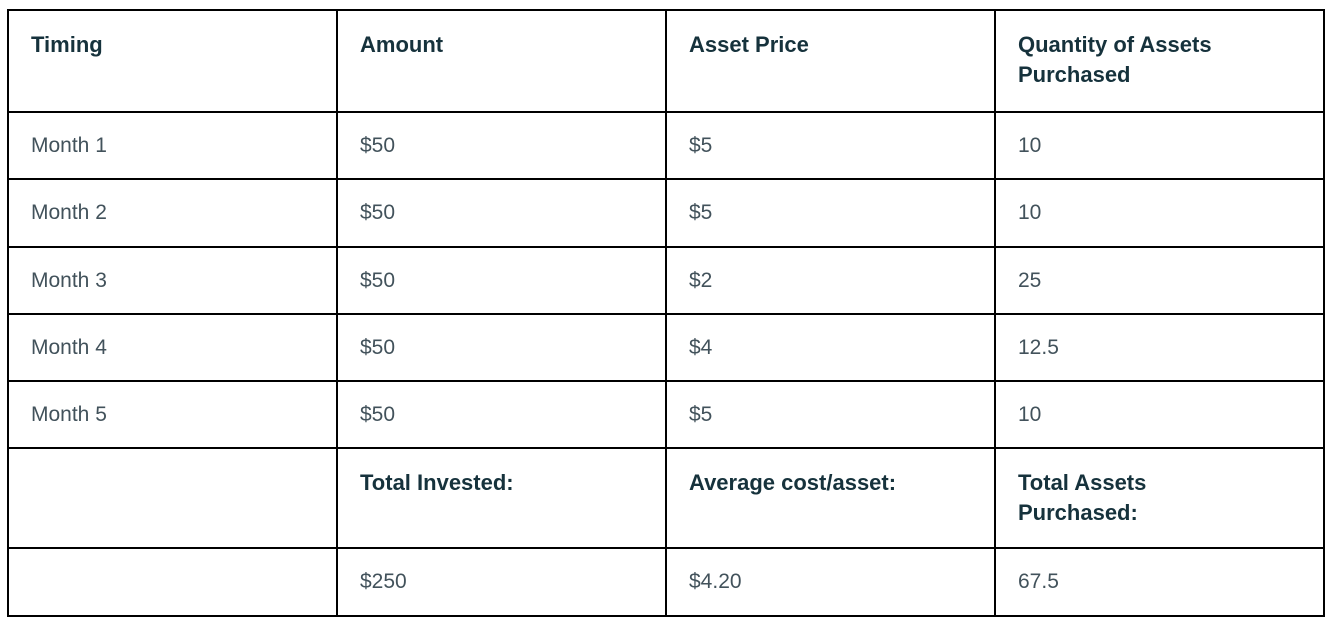 Image resolution: width=1336 pixels, height=622 pixels. What do you see at coordinates (1159, 498) in the screenshot?
I see `total-assets-label-cell: Total Assets Purchased:` at bounding box center [1159, 498].